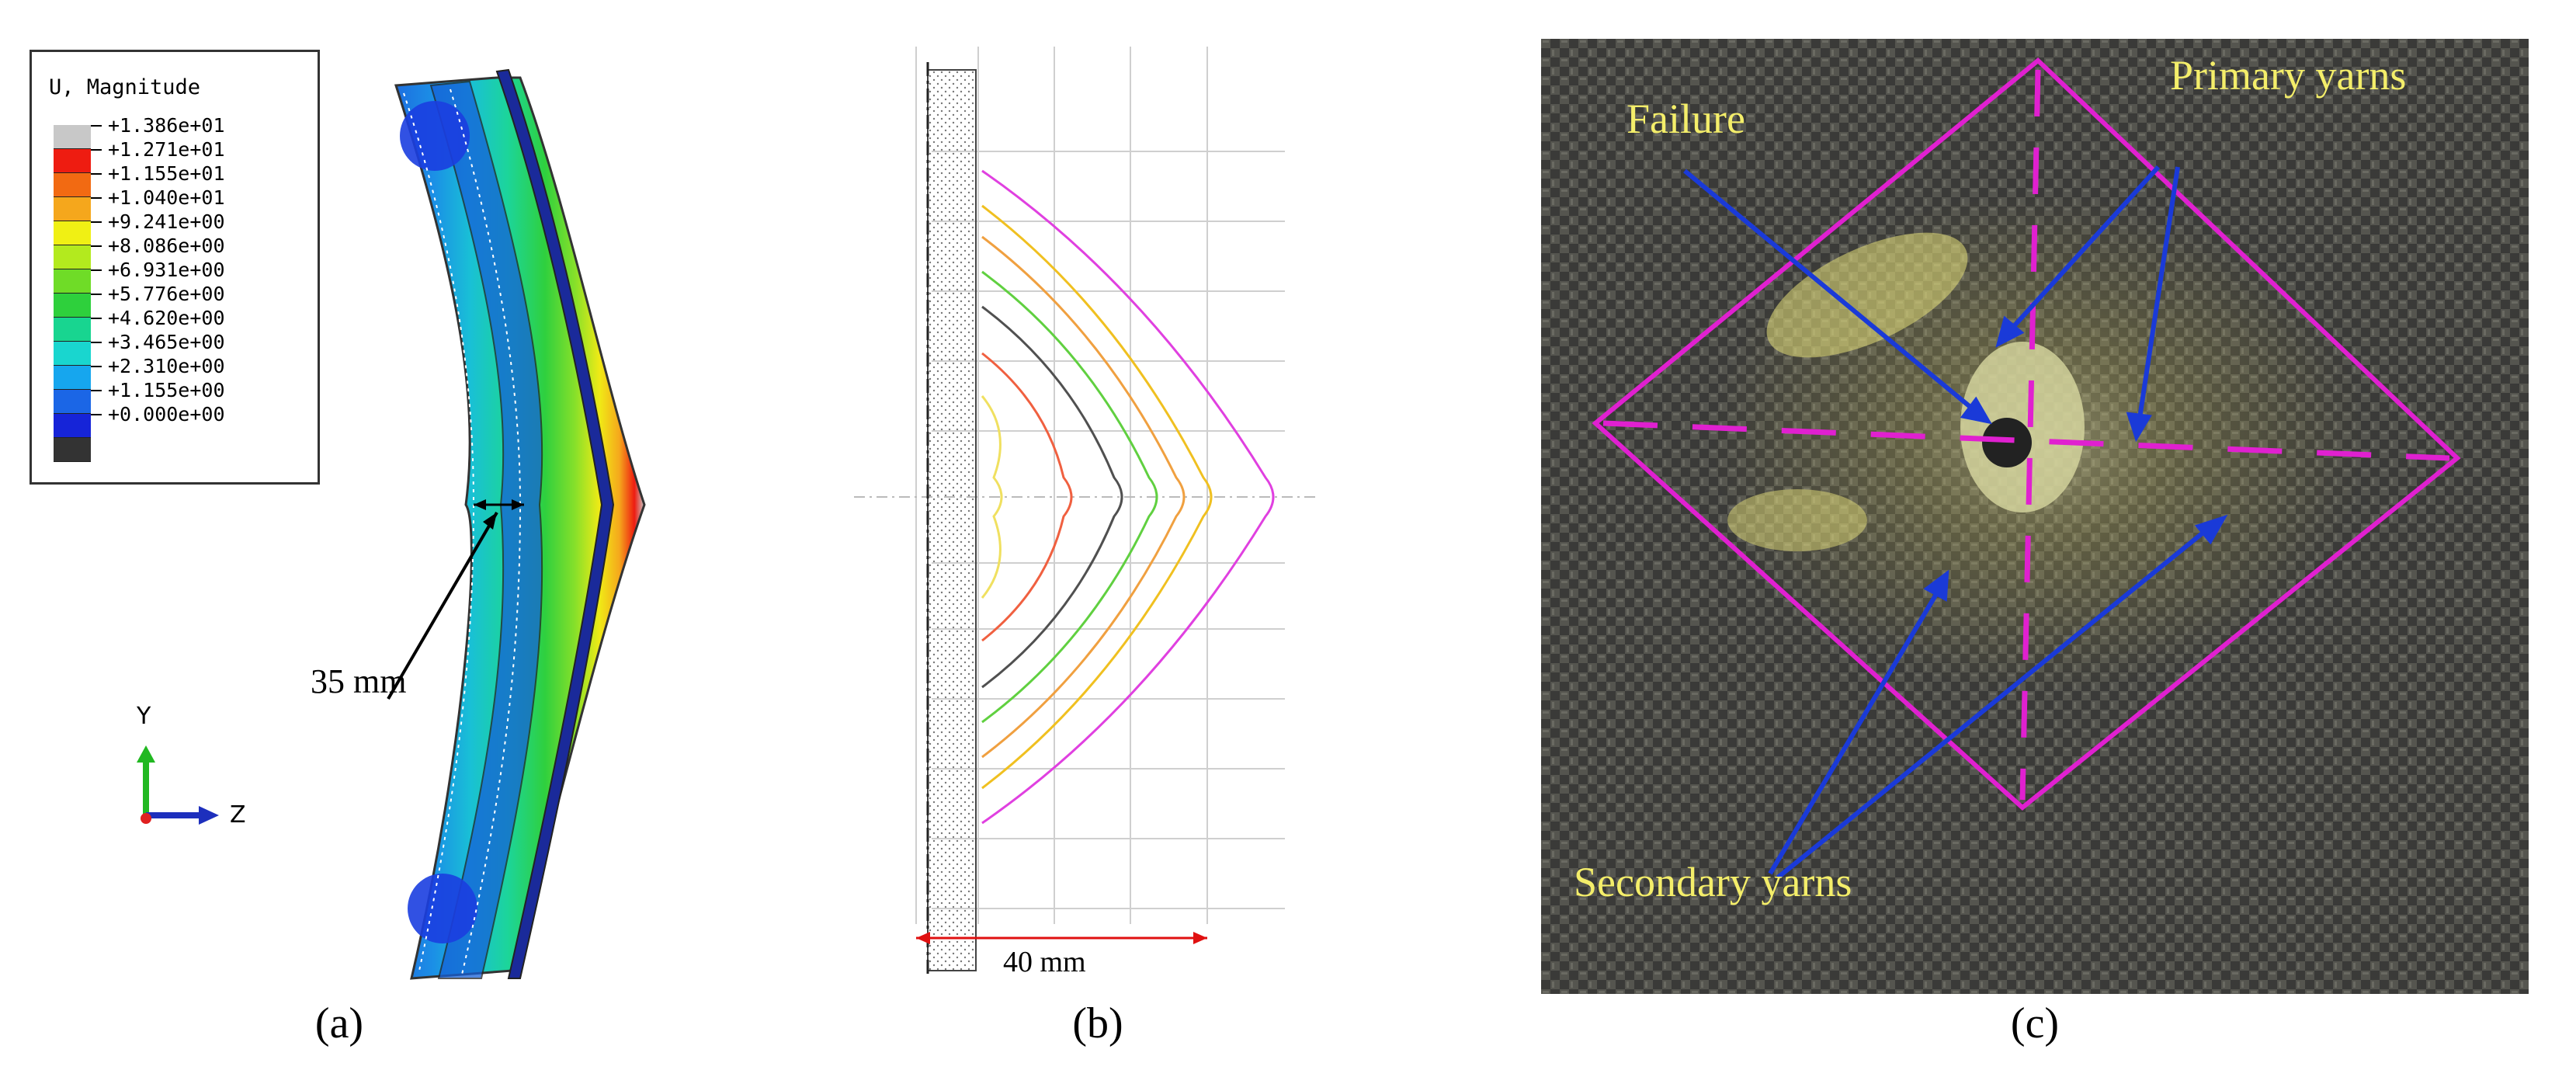 This screenshot has height=1084, width=2576. I want to click on legend-value: +4.620e+00, so click(166, 318).